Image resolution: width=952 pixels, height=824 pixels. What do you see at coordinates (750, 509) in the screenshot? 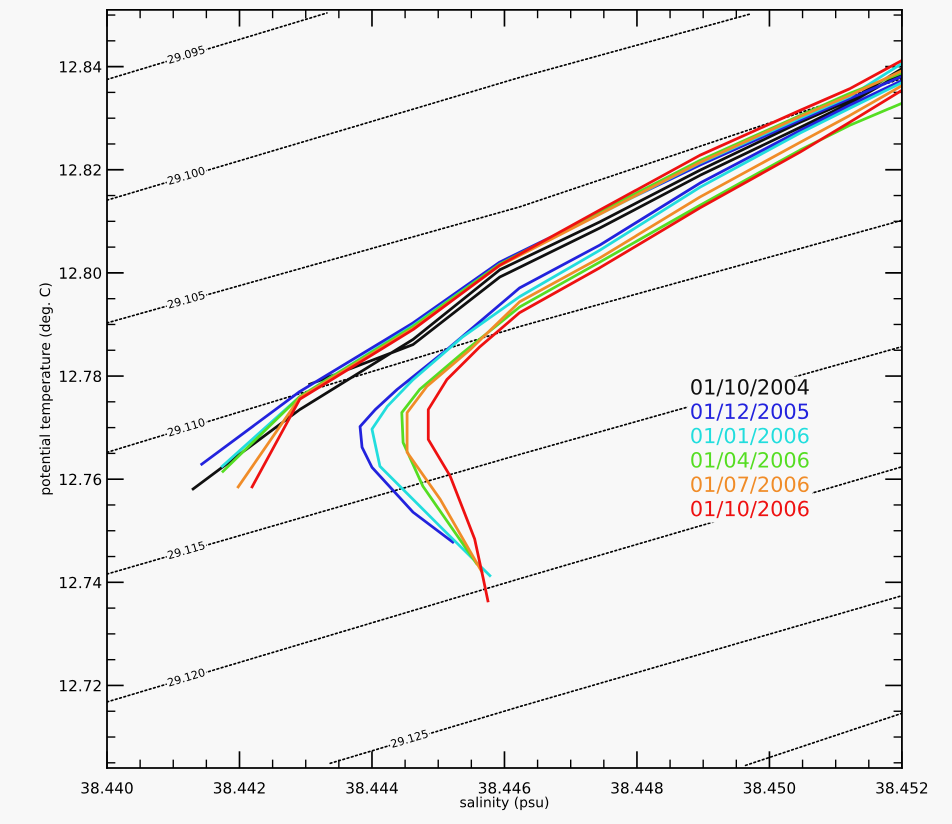
I see `text: 01/10/2006` at bounding box center [750, 509].